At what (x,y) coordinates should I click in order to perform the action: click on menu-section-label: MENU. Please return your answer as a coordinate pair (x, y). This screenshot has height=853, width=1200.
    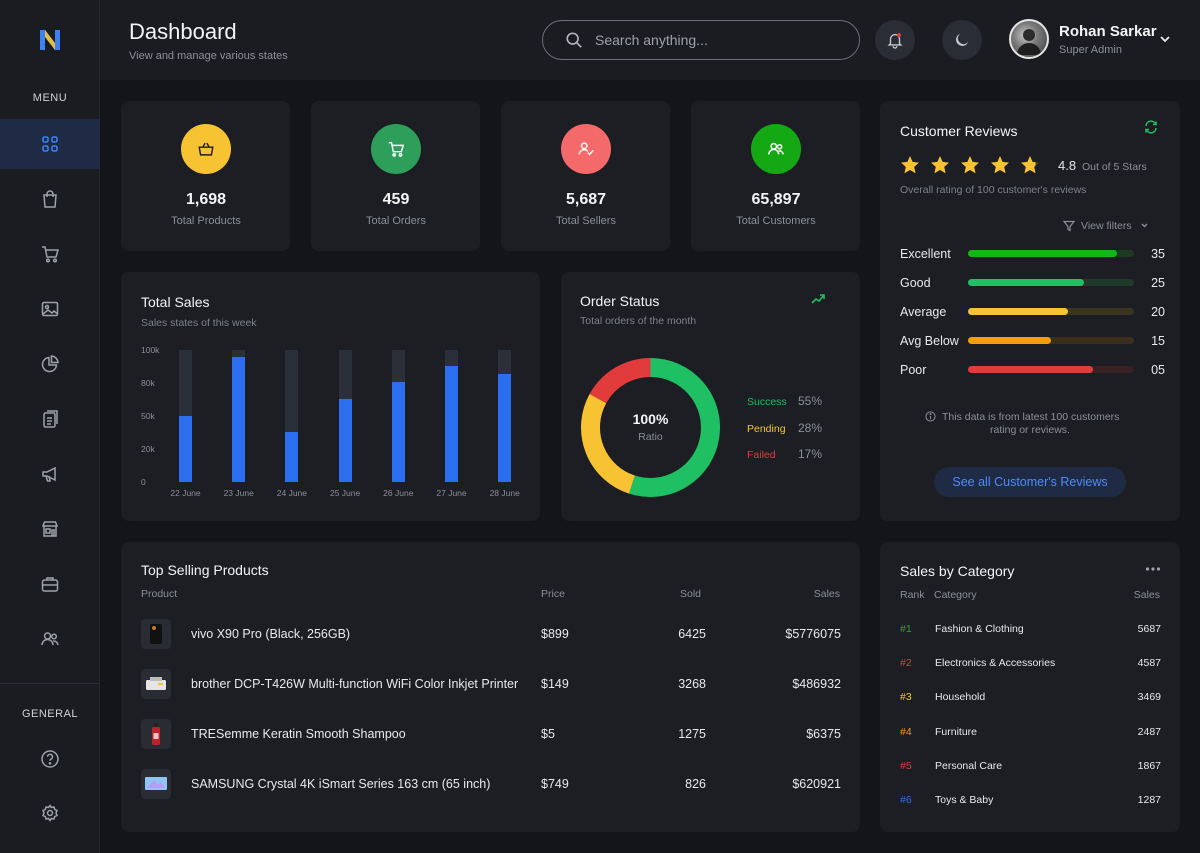
    Looking at the image, I should click on (50, 98).